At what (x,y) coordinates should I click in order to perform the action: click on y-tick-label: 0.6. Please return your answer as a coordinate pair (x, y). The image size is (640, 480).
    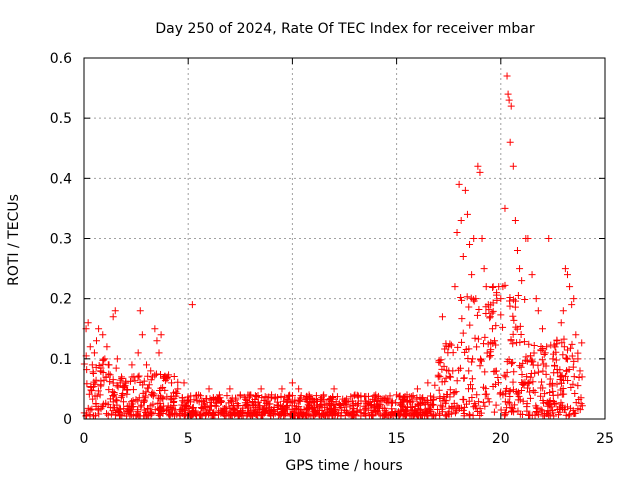
    Looking at the image, I should click on (61, 59).